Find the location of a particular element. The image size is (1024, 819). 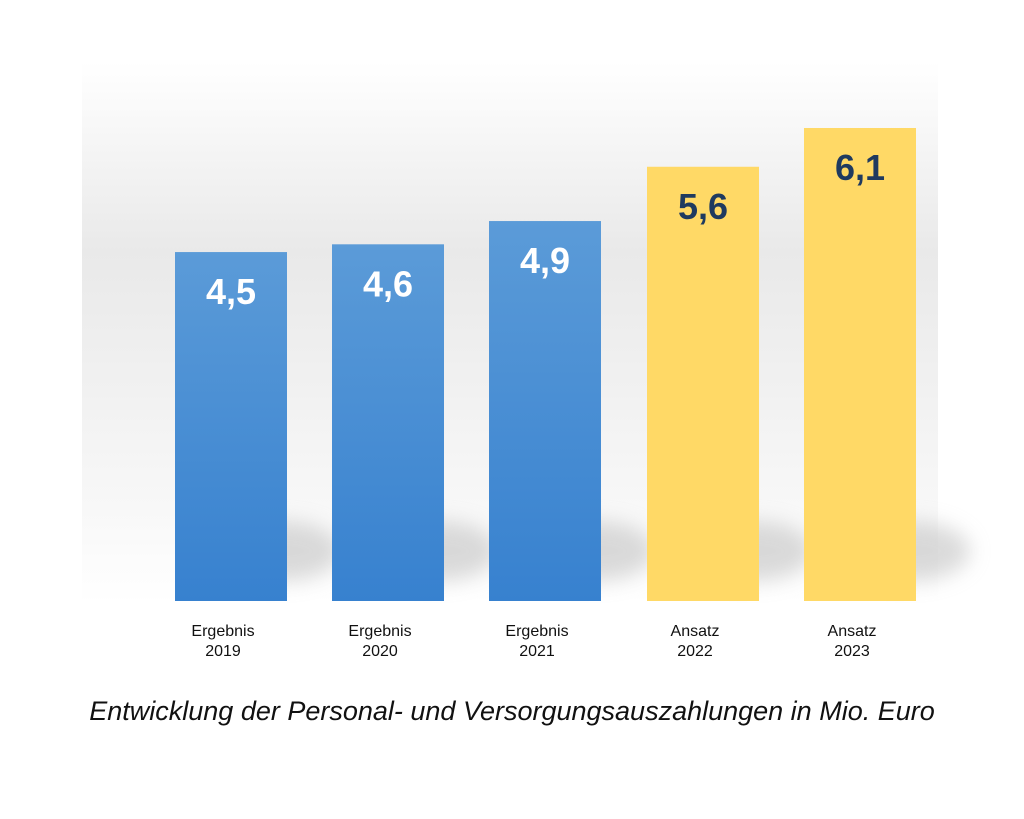

category-tick-label: 2020 is located at coordinates (380, 651).